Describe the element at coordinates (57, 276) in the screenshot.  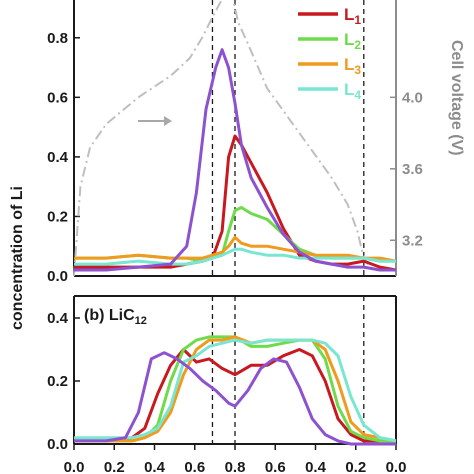
I see `top-y-tick-label: 0.0` at that location.